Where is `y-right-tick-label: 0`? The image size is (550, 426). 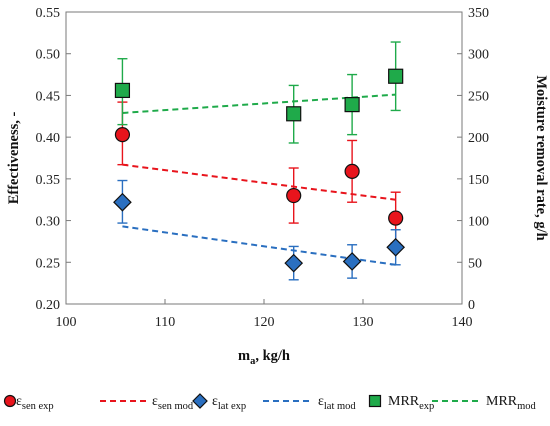
y-right-tick-label: 0 is located at coordinates (471, 305).